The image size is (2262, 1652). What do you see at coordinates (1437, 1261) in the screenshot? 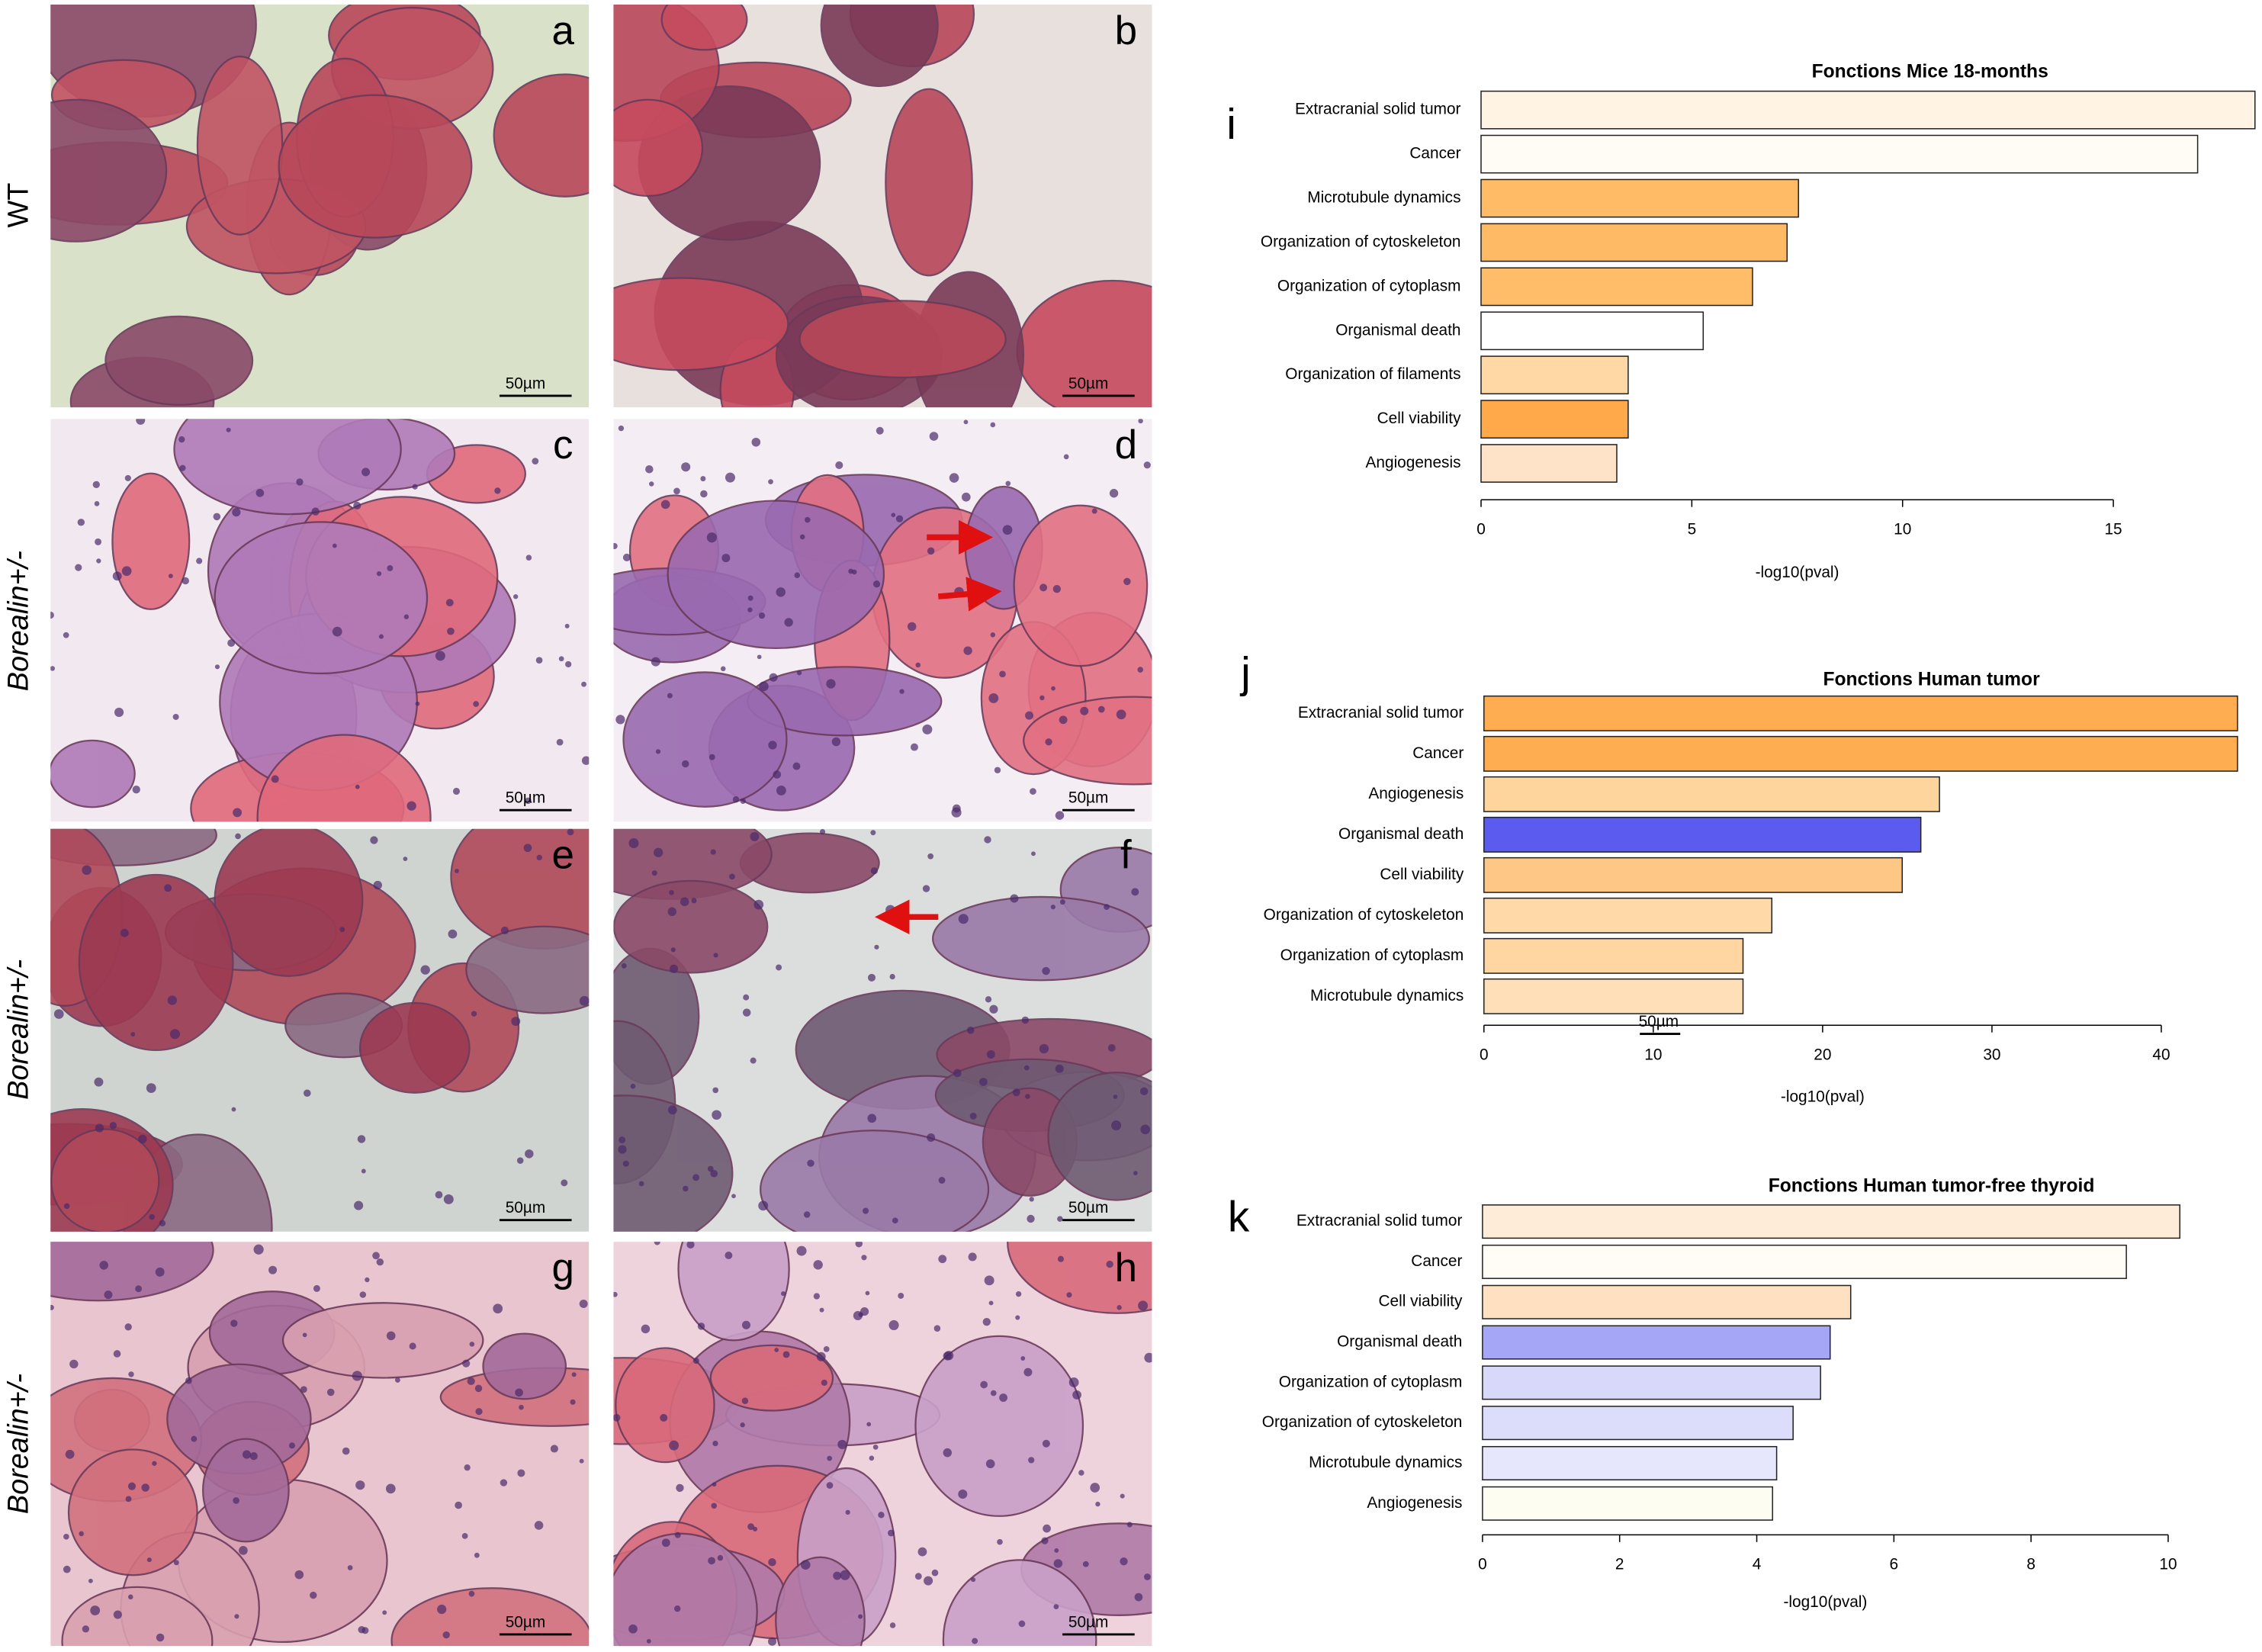
I see `category-label: Cancer` at bounding box center [1437, 1261].